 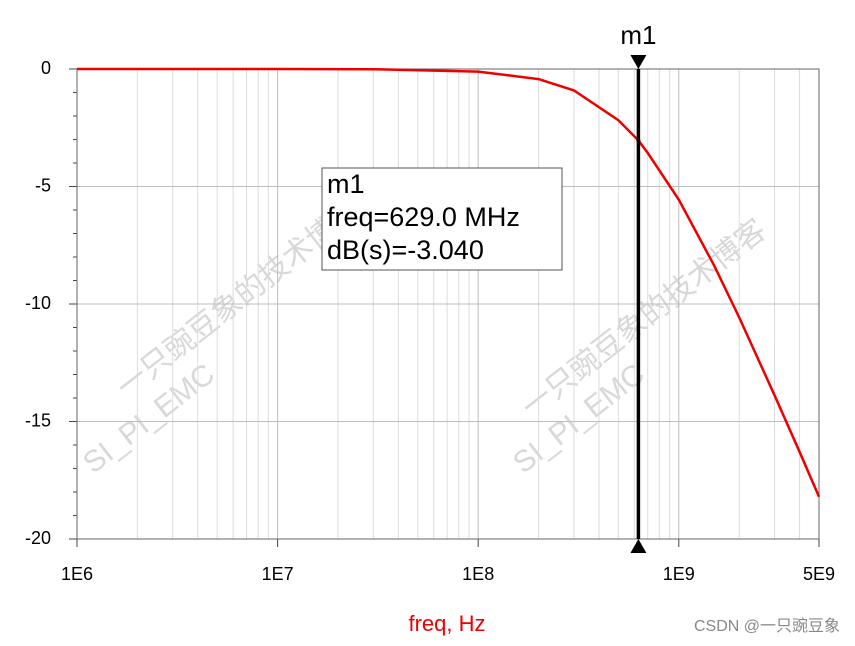 I want to click on marker-name: m1, so click(x=638, y=35).